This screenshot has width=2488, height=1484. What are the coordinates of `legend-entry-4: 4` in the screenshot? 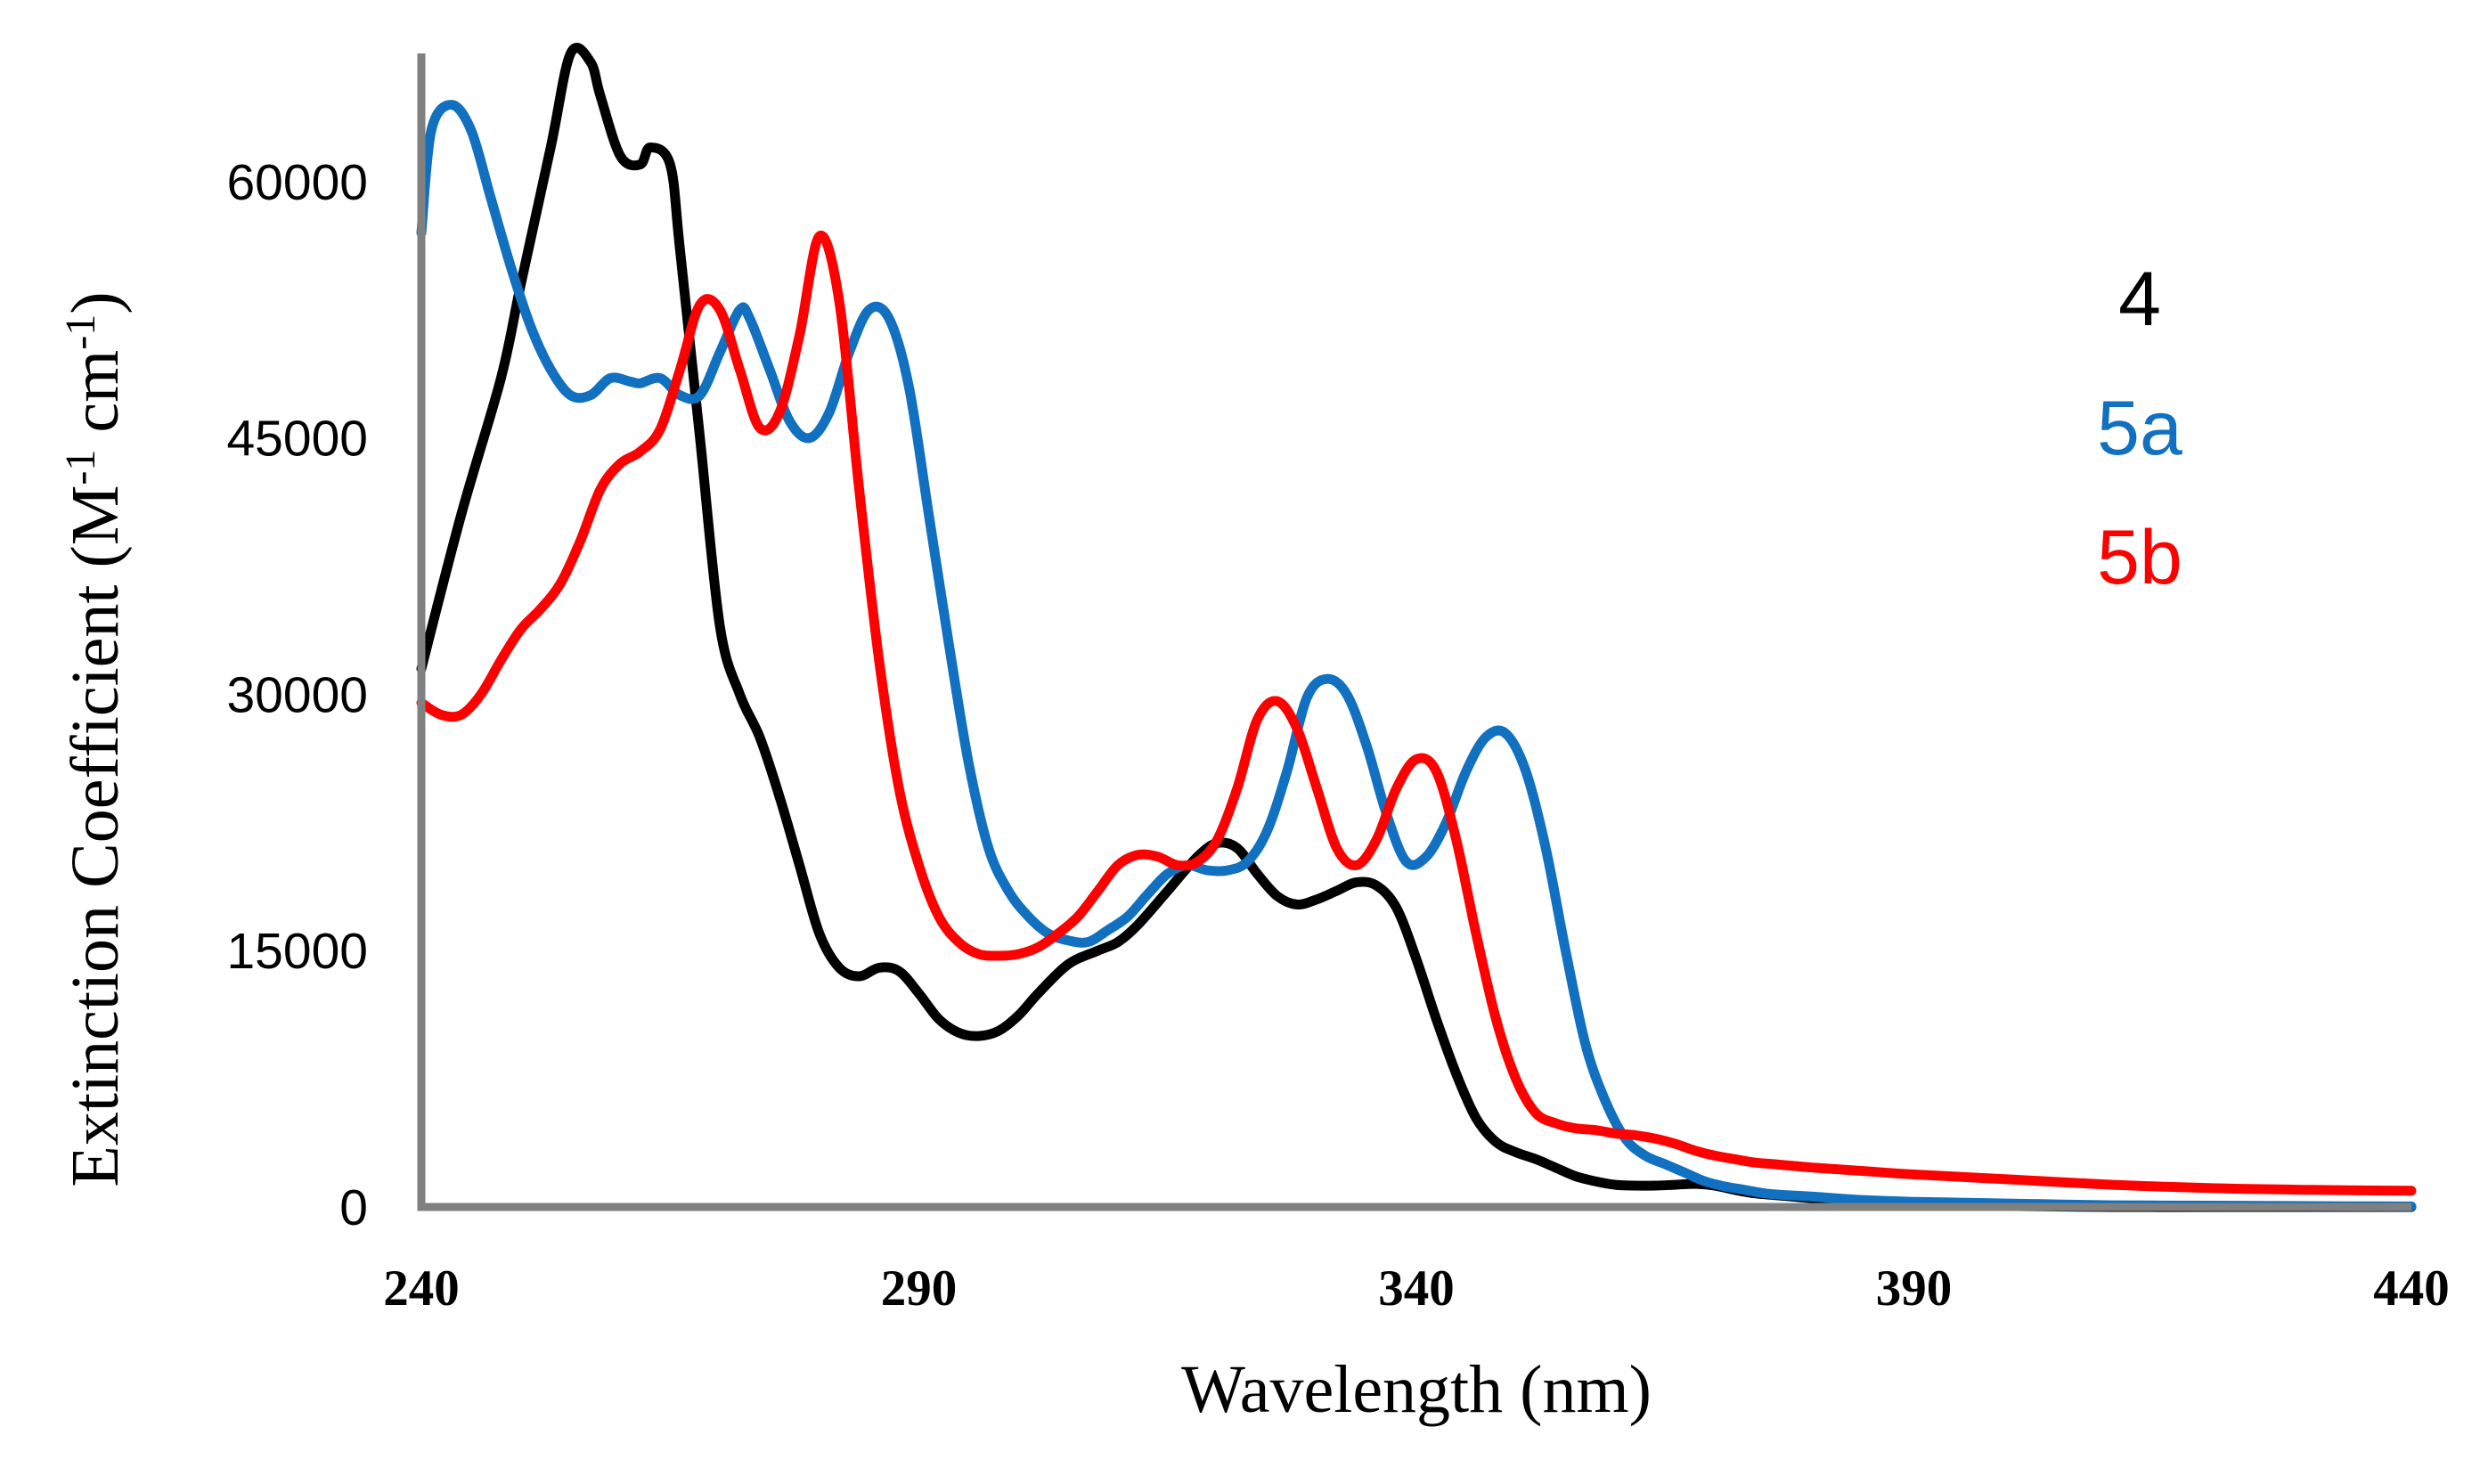 It's located at (2139, 300).